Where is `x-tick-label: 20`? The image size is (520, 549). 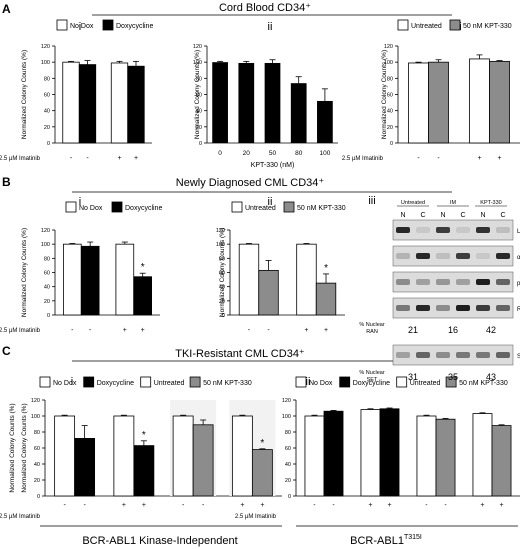
x-tick-label: 20 is located at coordinates (247, 153).